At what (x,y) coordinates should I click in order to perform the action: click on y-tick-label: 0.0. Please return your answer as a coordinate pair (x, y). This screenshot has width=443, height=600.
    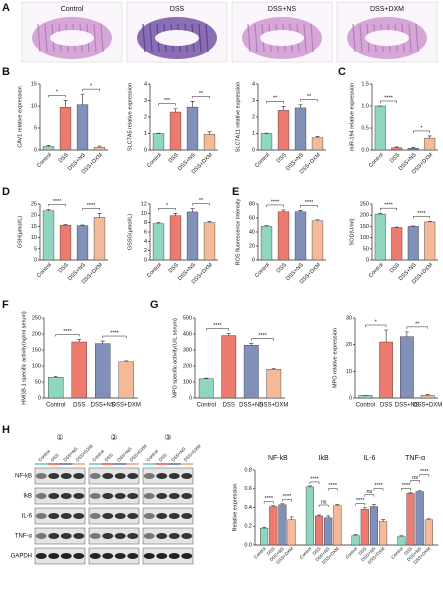
    Looking at the image, I should click on (248, 545).